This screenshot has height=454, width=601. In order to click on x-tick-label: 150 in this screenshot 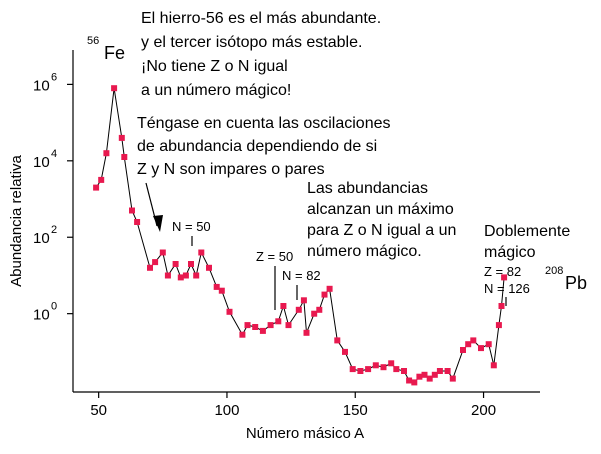, I will do `click(355, 410)`.